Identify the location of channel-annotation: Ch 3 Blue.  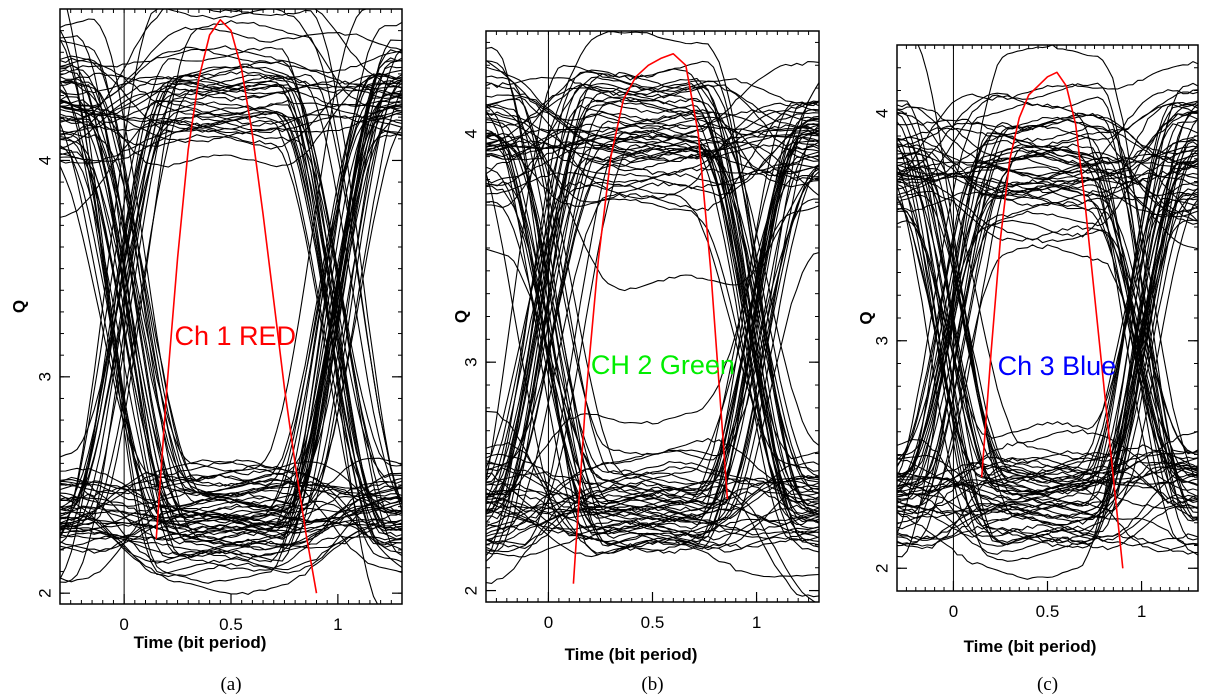
(1057, 366).